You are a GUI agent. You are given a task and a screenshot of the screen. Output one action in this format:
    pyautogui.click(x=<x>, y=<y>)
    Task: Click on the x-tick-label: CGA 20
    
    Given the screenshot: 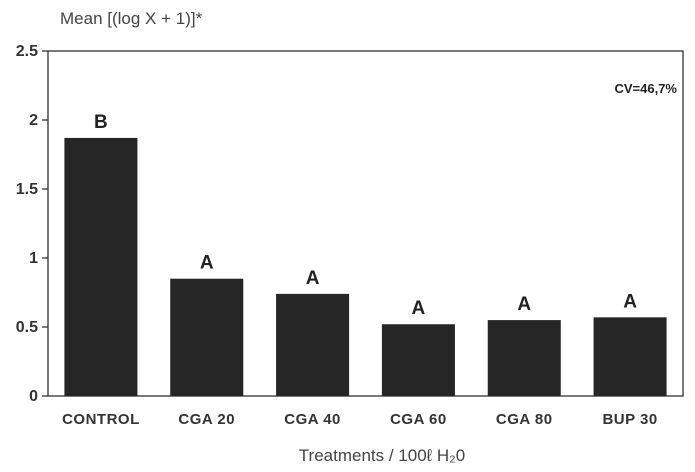 What is the action you would take?
    pyautogui.click(x=206, y=419)
    